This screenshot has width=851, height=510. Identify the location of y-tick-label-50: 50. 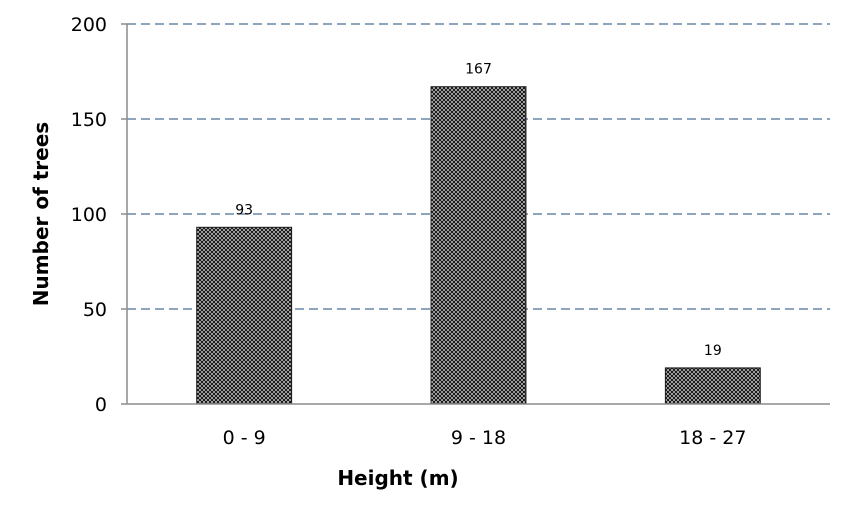
(95, 310).